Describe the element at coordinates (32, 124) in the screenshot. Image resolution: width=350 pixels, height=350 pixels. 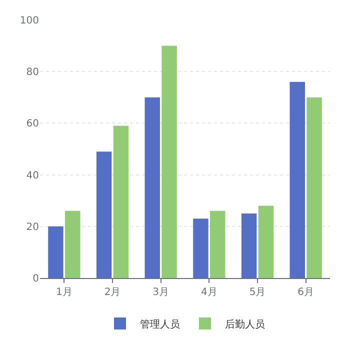
I see `y-tick-label: 60` at that location.